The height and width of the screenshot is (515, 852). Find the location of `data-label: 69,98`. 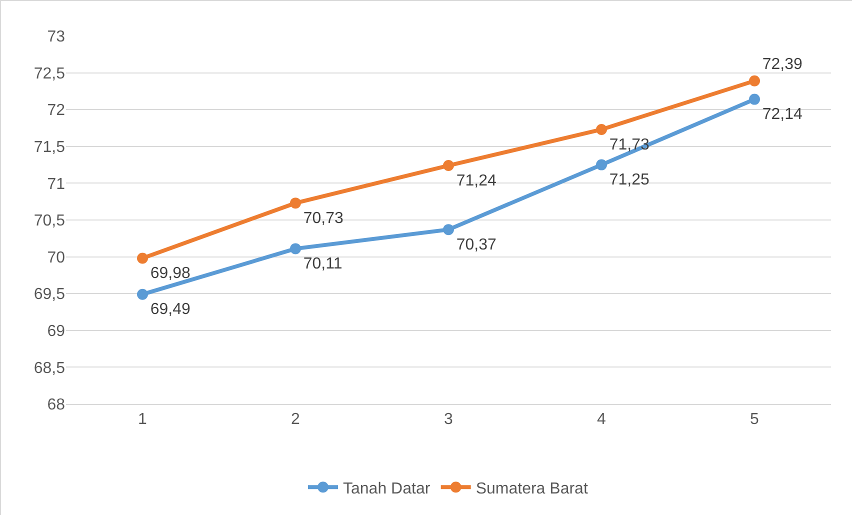

data-label: 69,98 is located at coordinates (170, 273).